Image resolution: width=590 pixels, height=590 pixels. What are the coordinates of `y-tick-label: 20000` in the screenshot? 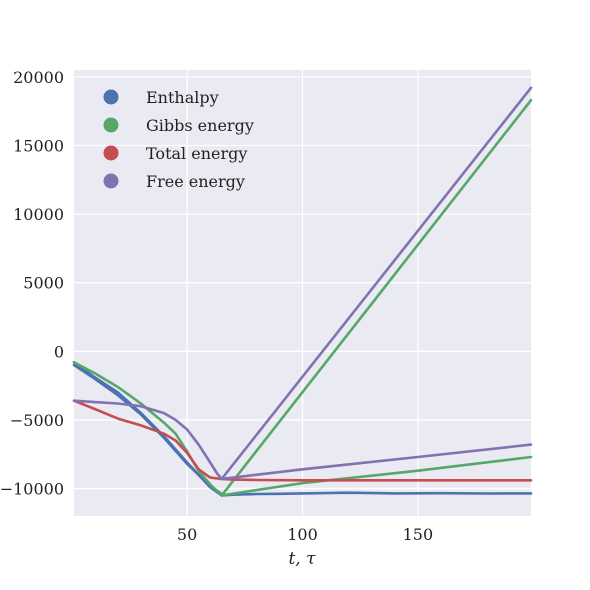 It's located at (38, 77).